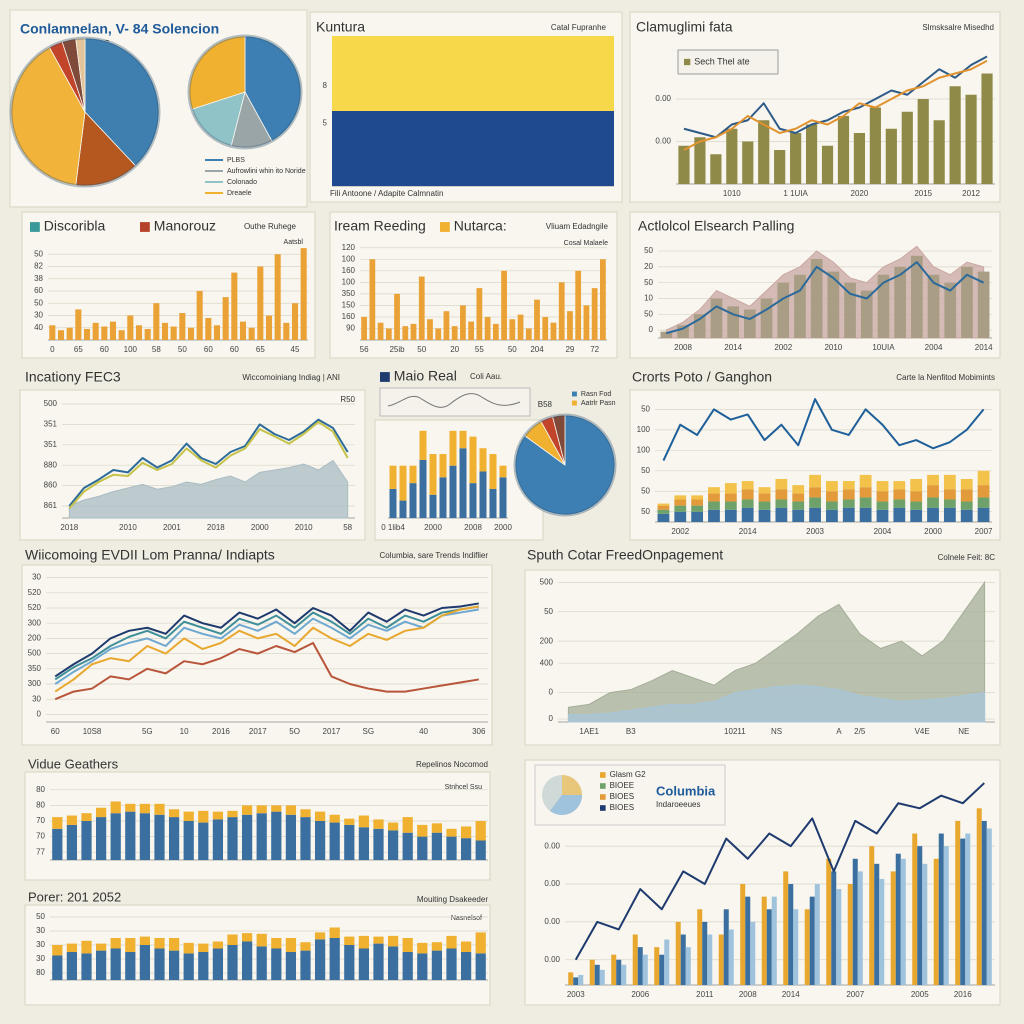 This screenshot has width=1024, height=1024. Describe the element at coordinates (38, 266) in the screenshot. I see `y-tick-label: 82` at that location.